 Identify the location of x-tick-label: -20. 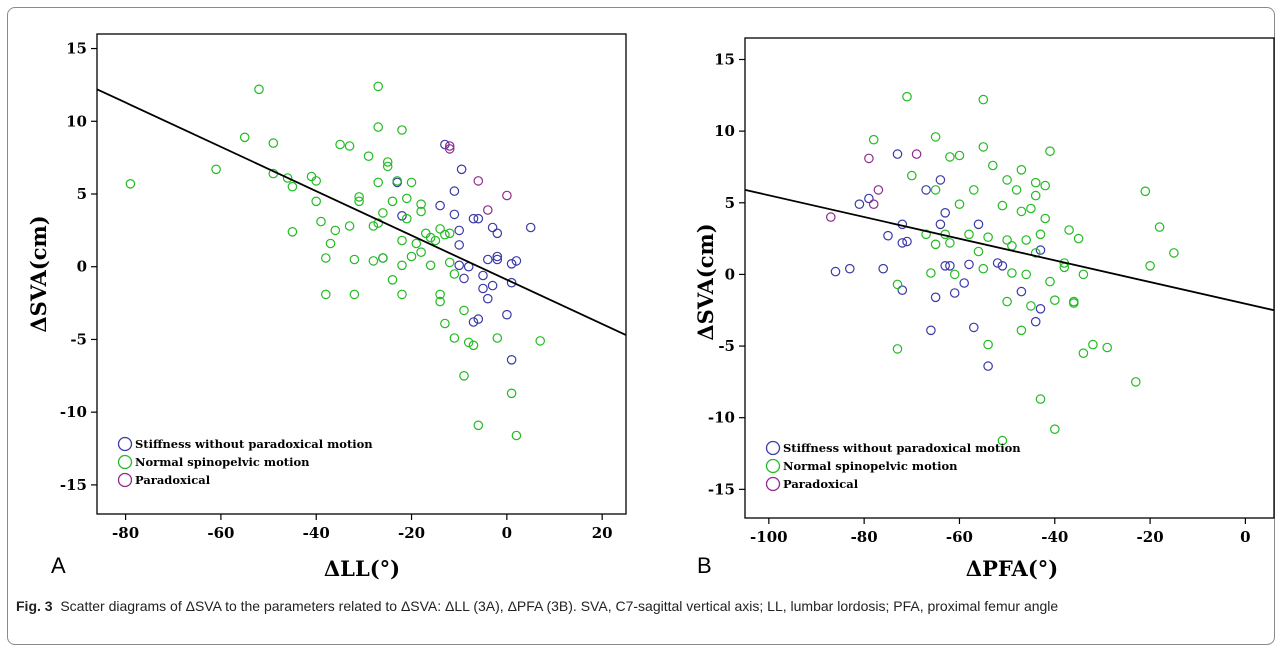
(411, 533).